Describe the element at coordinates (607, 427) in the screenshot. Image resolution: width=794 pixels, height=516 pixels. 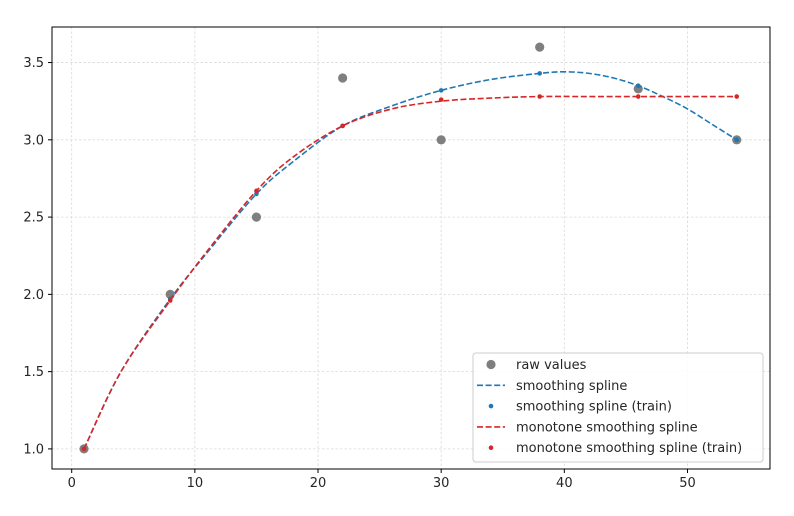
I see `legend-label-monotone-smoothing-spline: monotone smoothing spline` at that location.